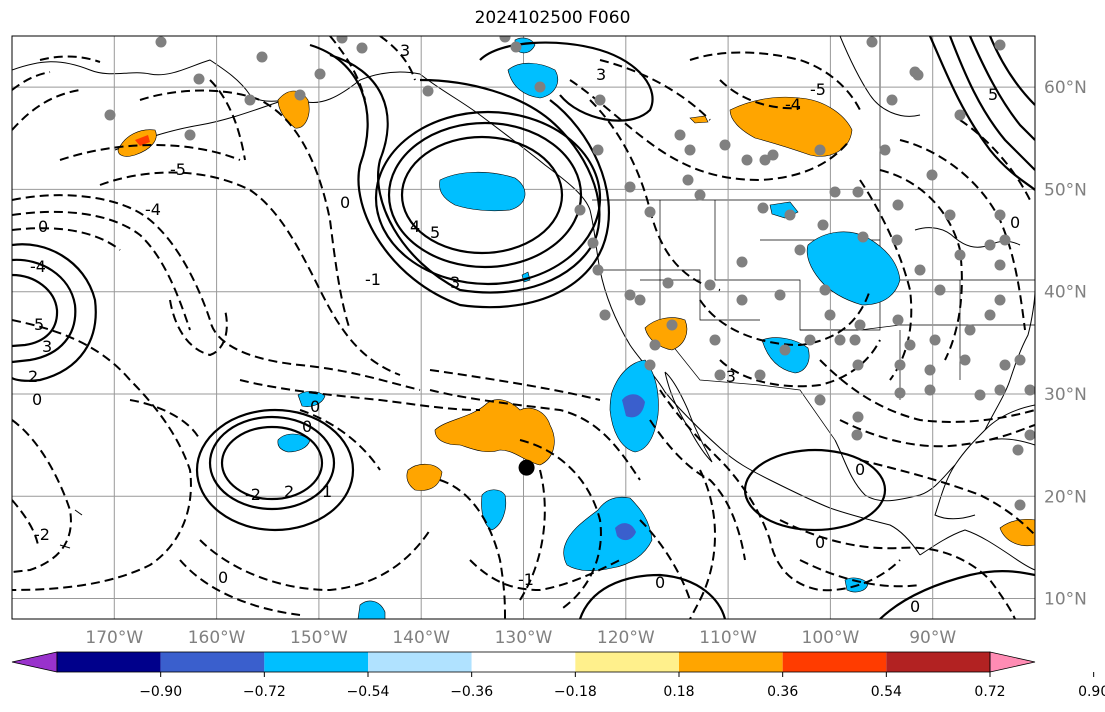 The height and width of the screenshot is (712, 1105). What do you see at coordinates (289, 491) in the screenshot?
I see `contour-label-2: 2` at bounding box center [289, 491].